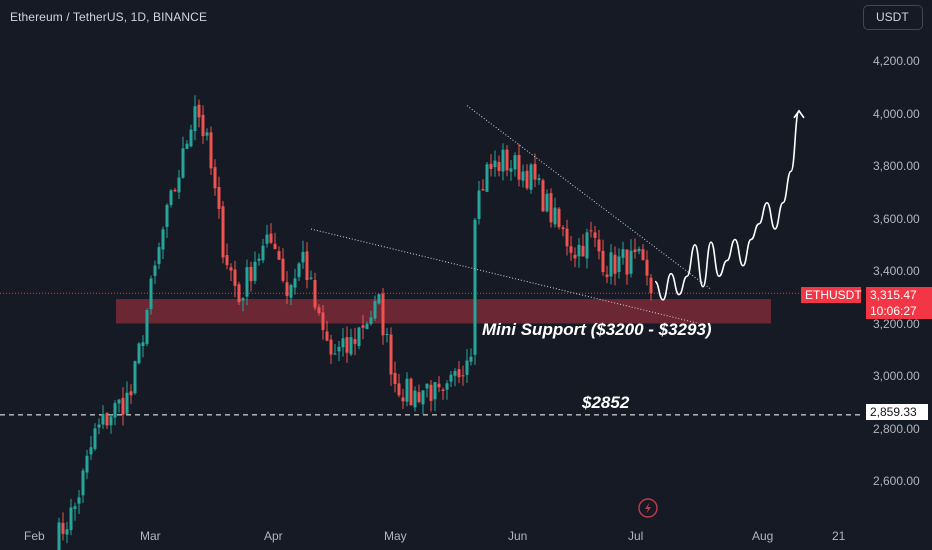 Image resolution: width=932 pixels, height=550 pixels. Describe the element at coordinates (896, 113) in the screenshot. I see `y-tick-label: 4,000.00` at that location.